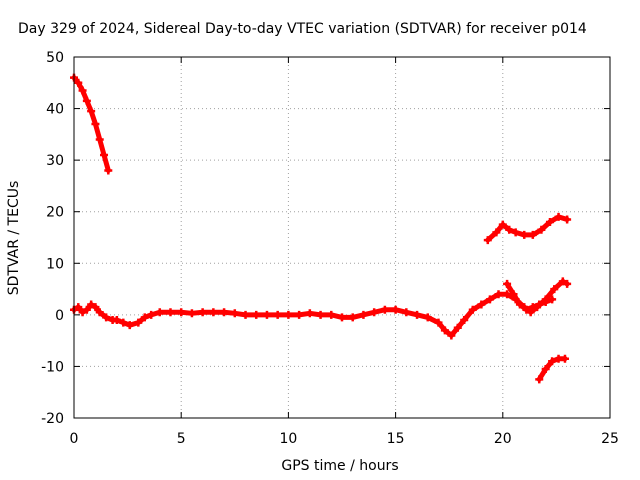 This screenshot has height=480, width=640. Describe the element at coordinates (503, 439) in the screenshot. I see `x-tick-label: 20` at that location.